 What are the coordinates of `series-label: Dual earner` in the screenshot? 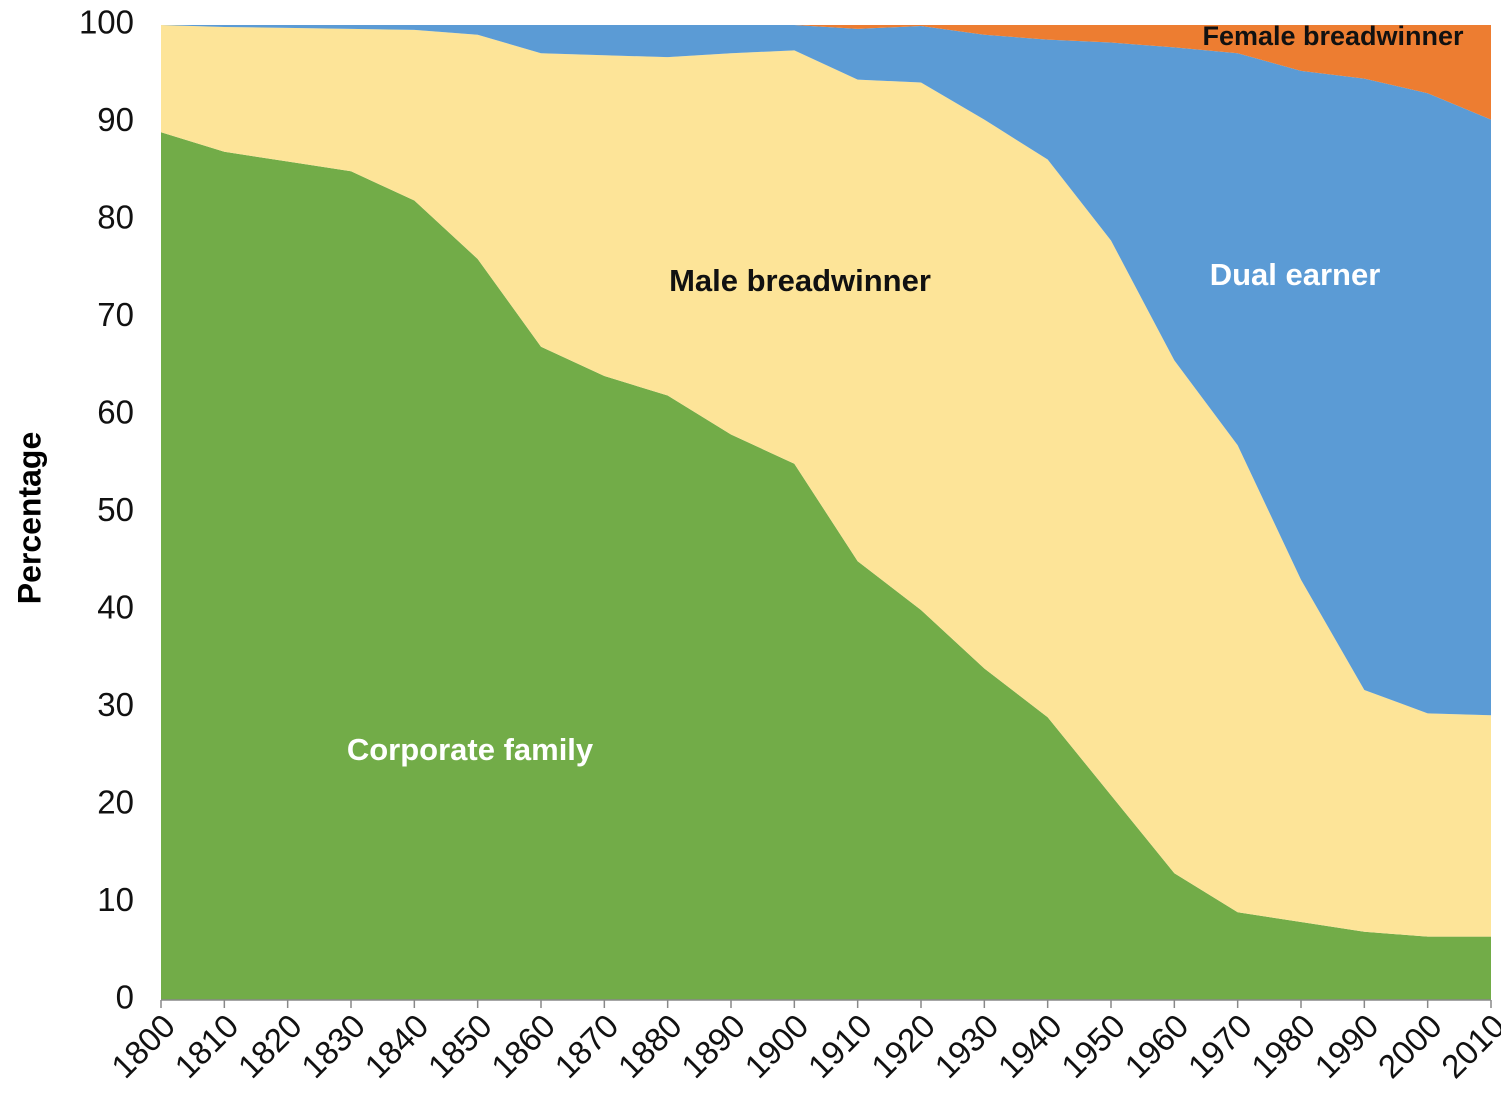 It's located at (1295, 274).